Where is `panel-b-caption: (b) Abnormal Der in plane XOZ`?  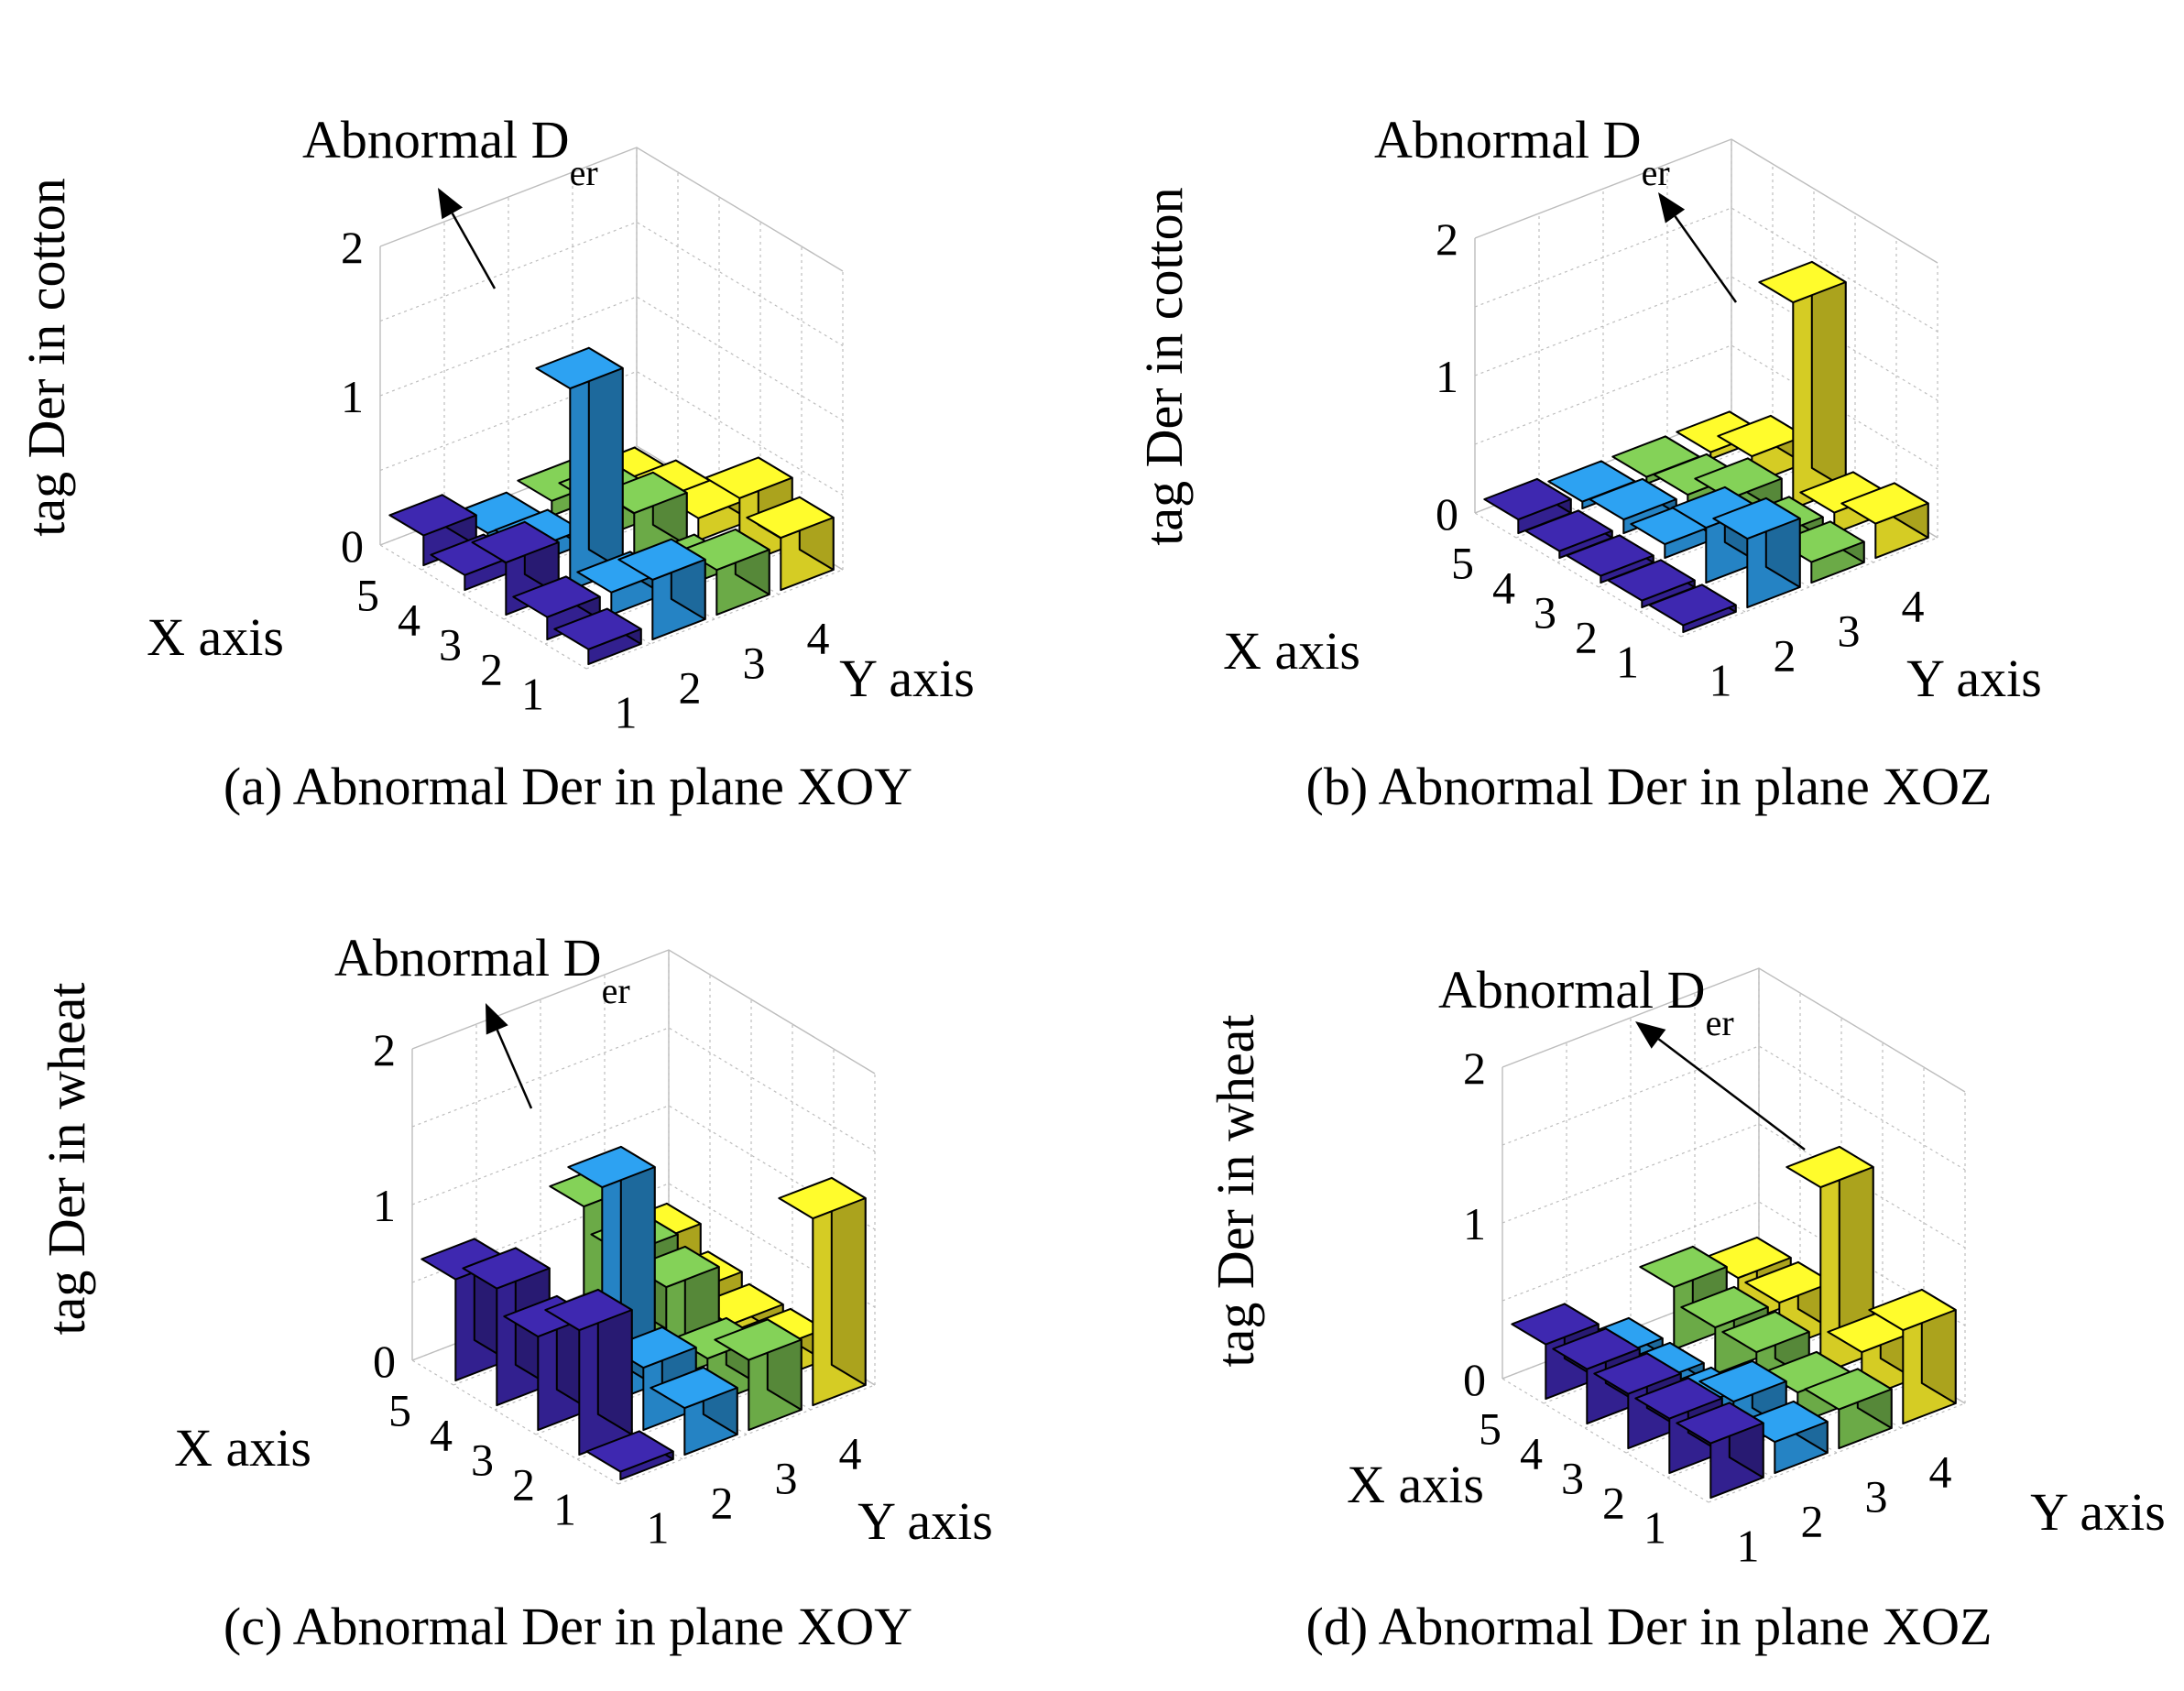
panel-b-caption: (b) Abnormal Der in plane XOZ is located at coordinates (1649, 787).